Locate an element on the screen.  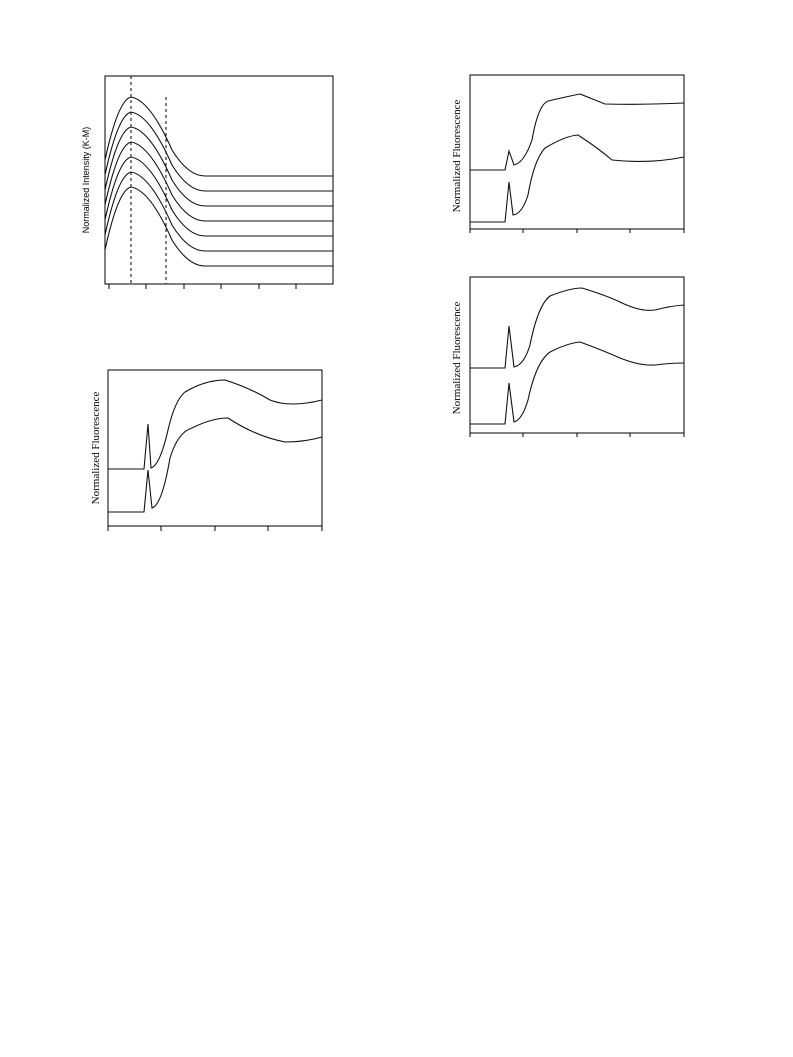
figure-c: Normalized Fluorescence is located at coordinates (568, 153).